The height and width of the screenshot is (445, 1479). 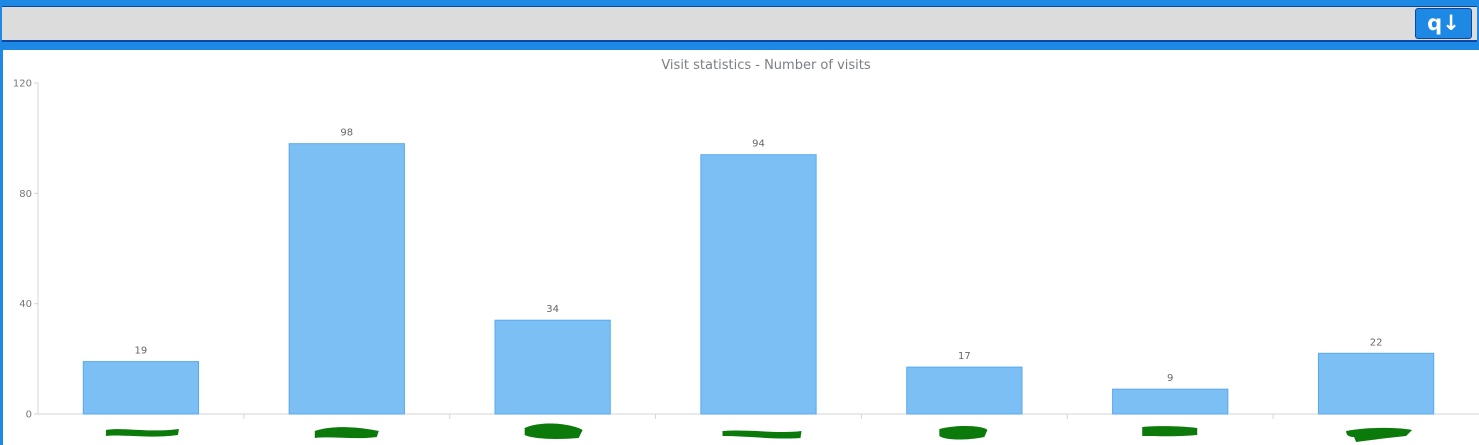 What do you see at coordinates (346, 133) in the screenshot?
I see `bar-value-label: 98` at bounding box center [346, 133].